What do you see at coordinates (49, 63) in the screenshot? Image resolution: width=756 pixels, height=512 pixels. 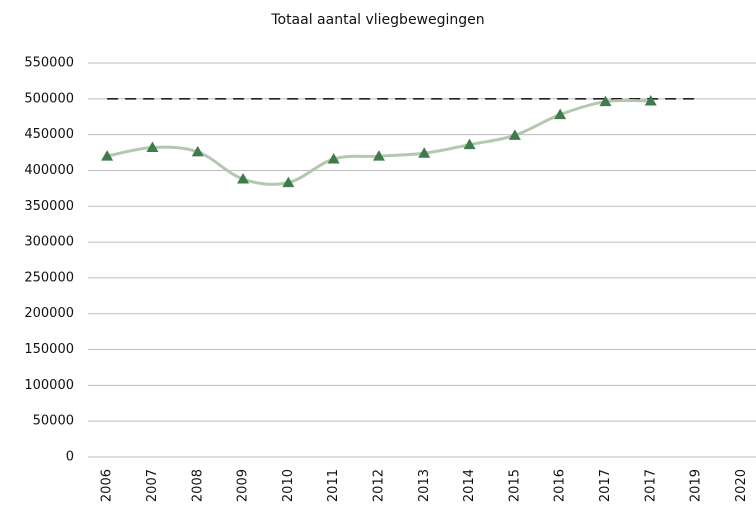 I see `y-tick-label: 550000` at bounding box center [49, 63].